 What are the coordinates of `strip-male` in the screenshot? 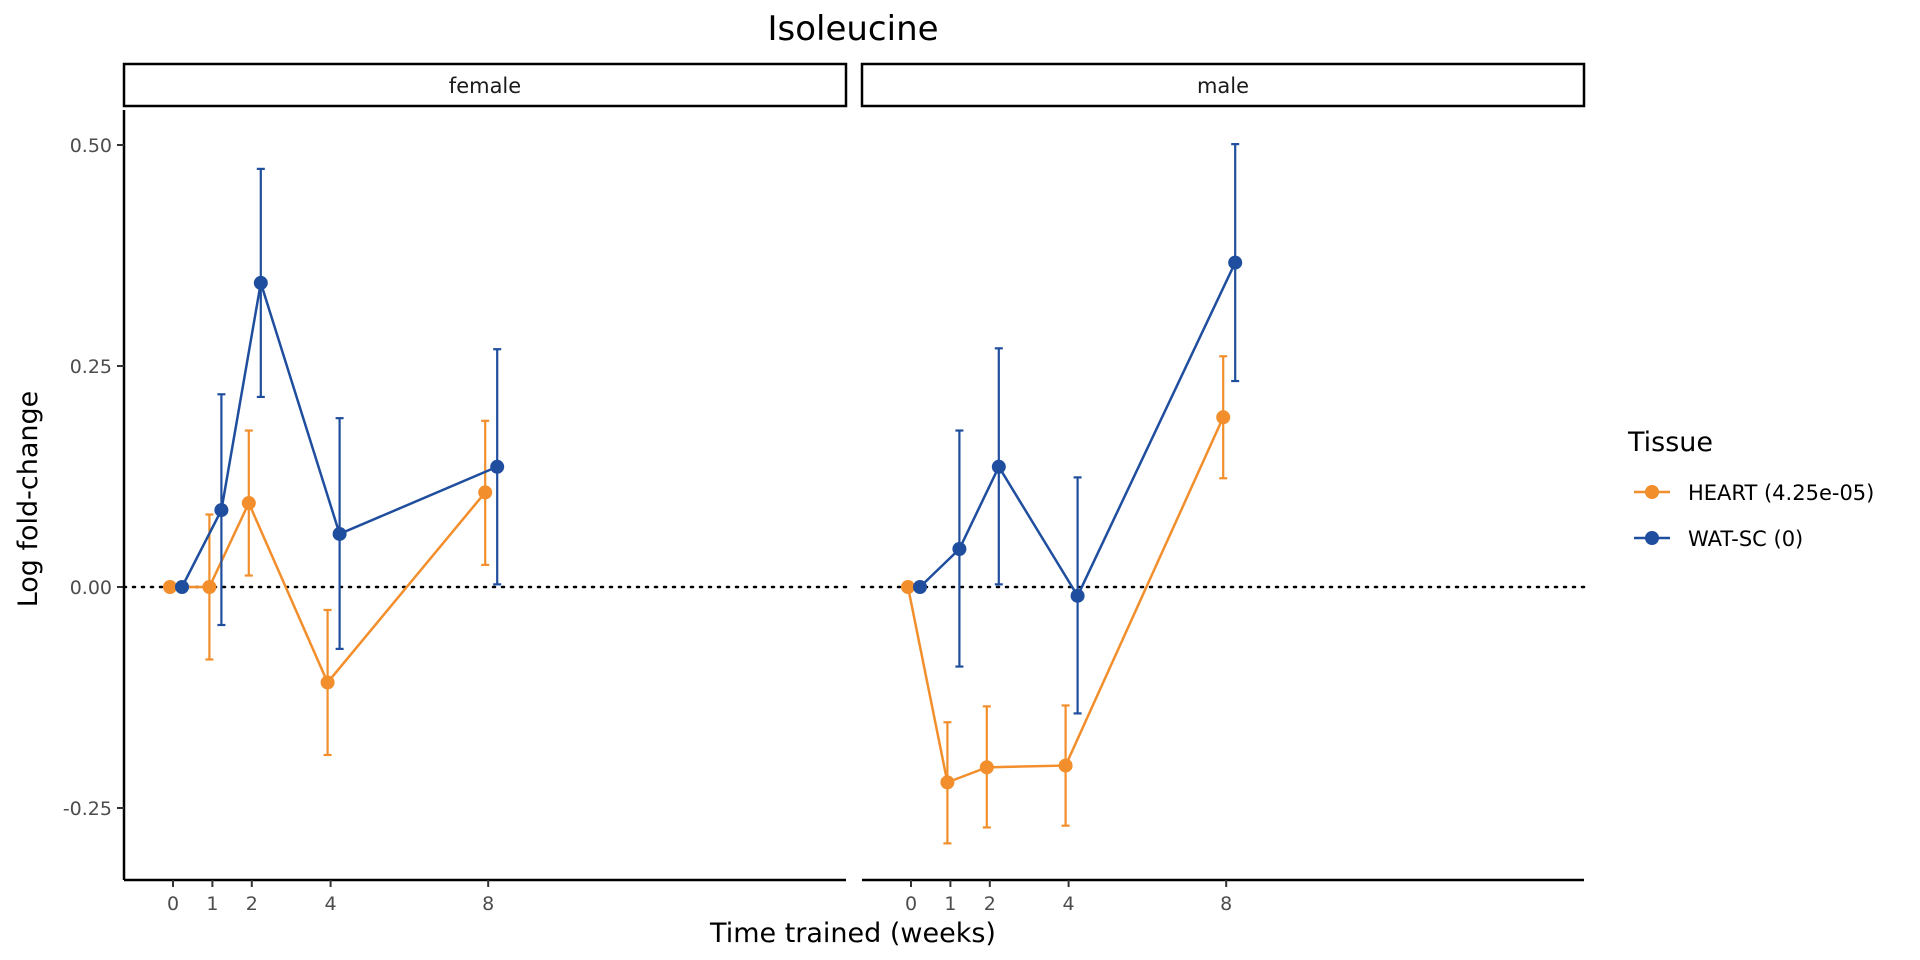 It's located at (1223, 85).